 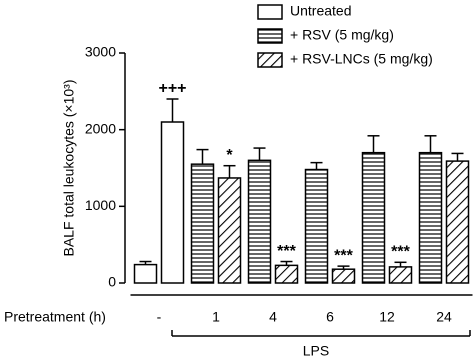 What do you see at coordinates (273, 317) in the screenshot?
I see `x-tick-label: 4` at bounding box center [273, 317].